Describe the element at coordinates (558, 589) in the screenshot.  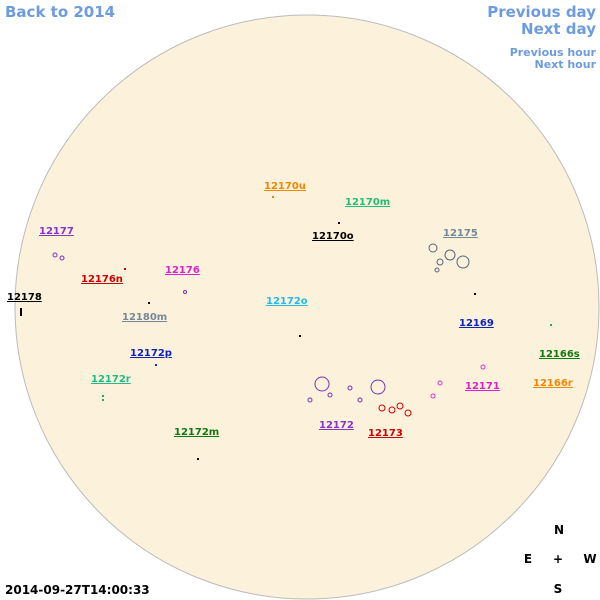
I see `compass-south: S` at that location.